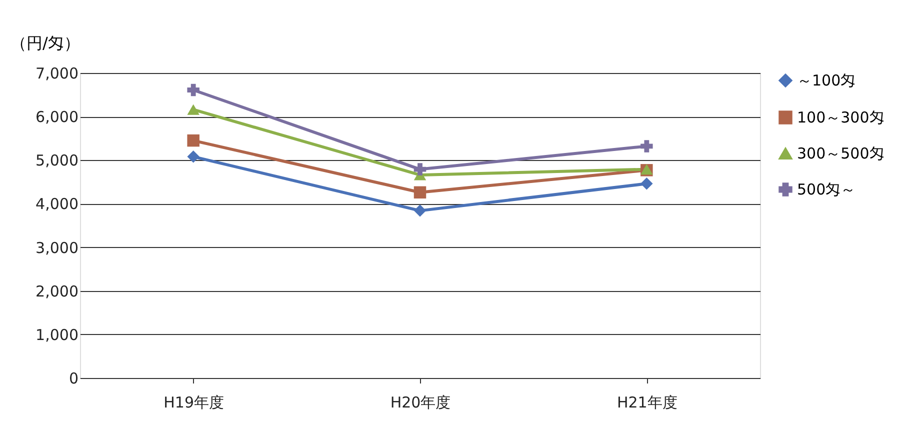 The height and width of the screenshot is (430, 909). I want to click on y-tick-label: 0, so click(73, 379).